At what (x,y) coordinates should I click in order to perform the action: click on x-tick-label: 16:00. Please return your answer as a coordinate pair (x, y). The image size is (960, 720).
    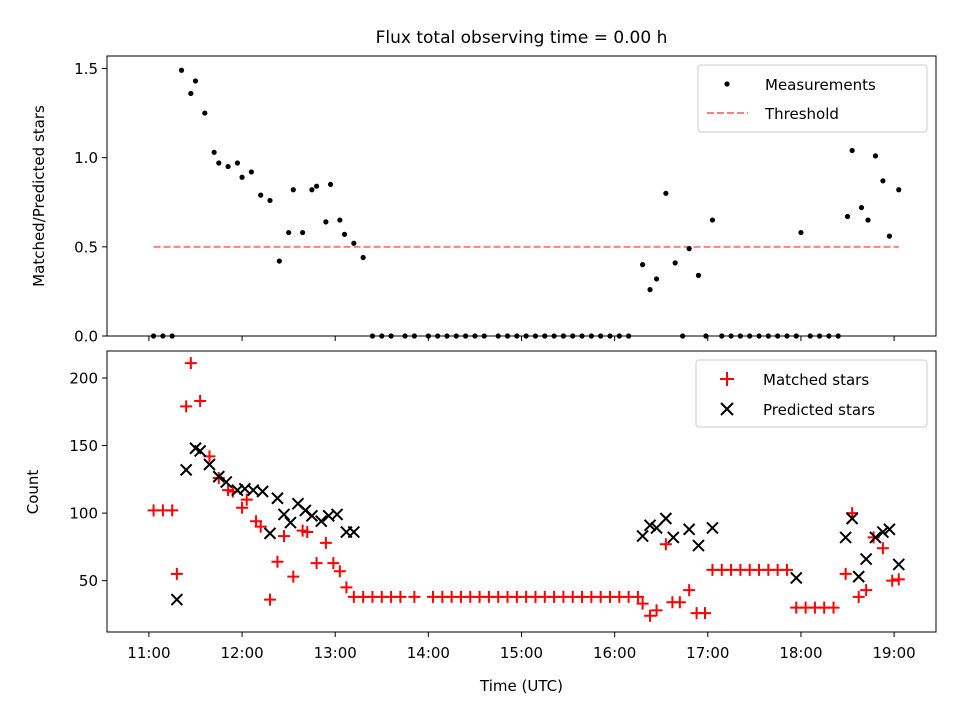
    Looking at the image, I should click on (614, 653).